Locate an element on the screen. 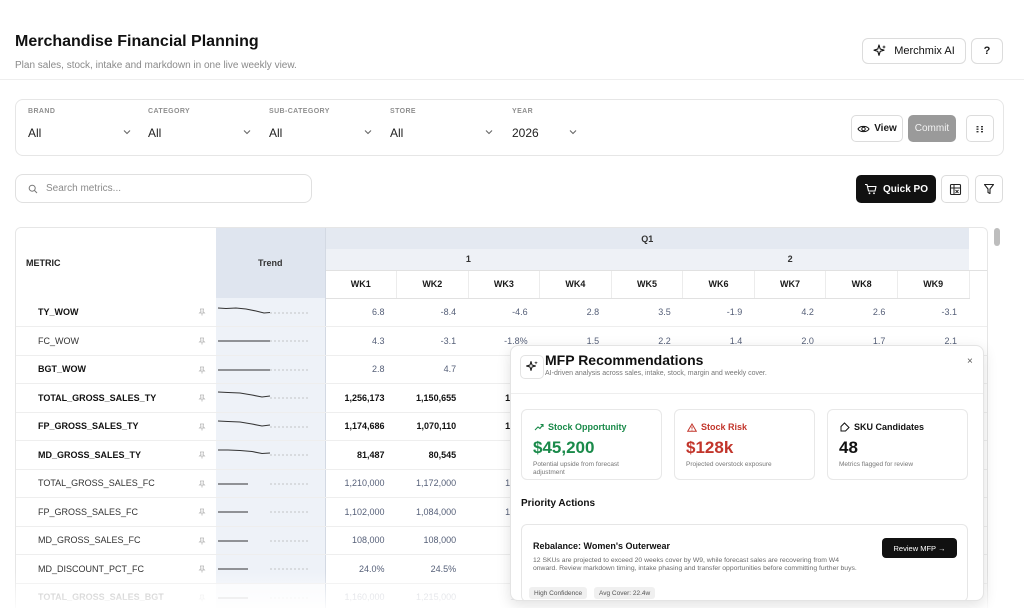  export-button is located at coordinates (955, 189).